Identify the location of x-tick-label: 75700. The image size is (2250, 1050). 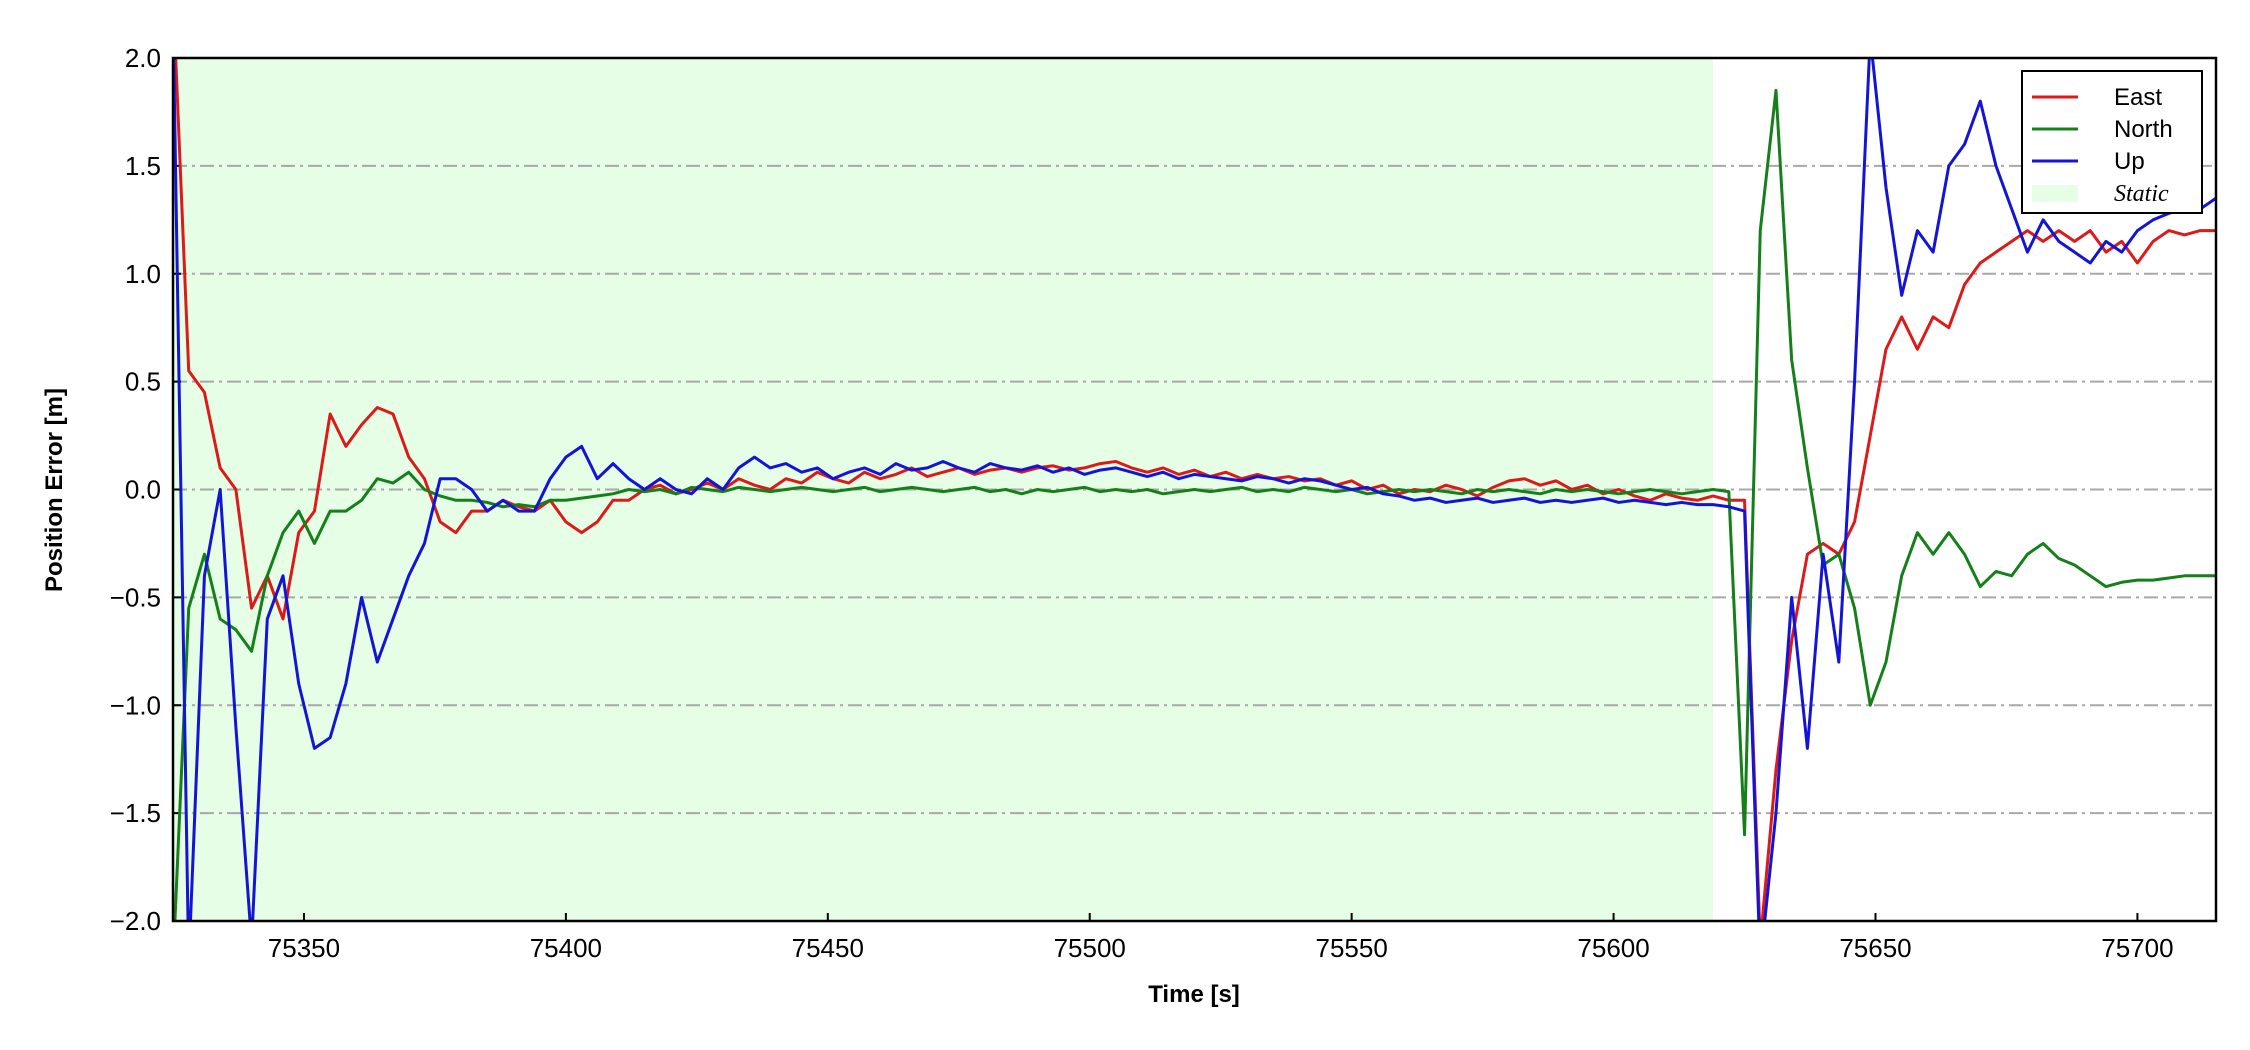
(2137, 948).